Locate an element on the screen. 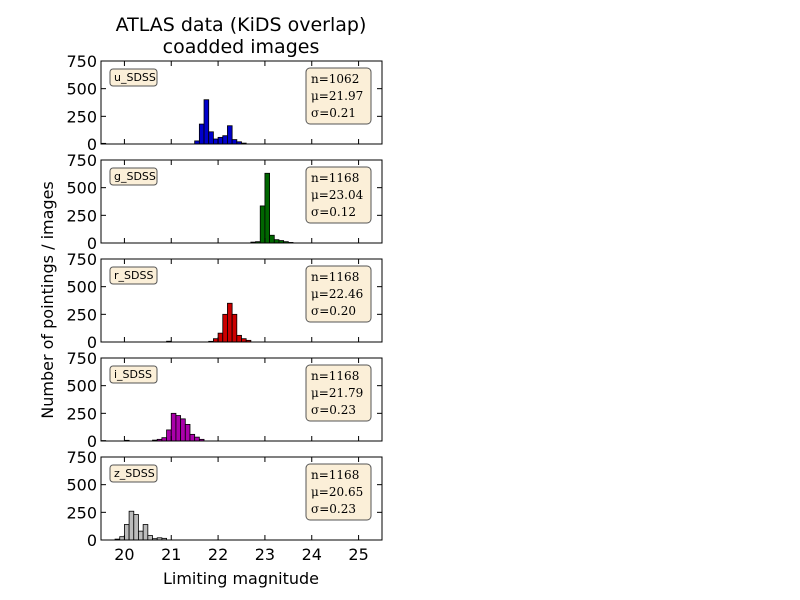  x-tick-label: 25 is located at coordinates (358, 554).